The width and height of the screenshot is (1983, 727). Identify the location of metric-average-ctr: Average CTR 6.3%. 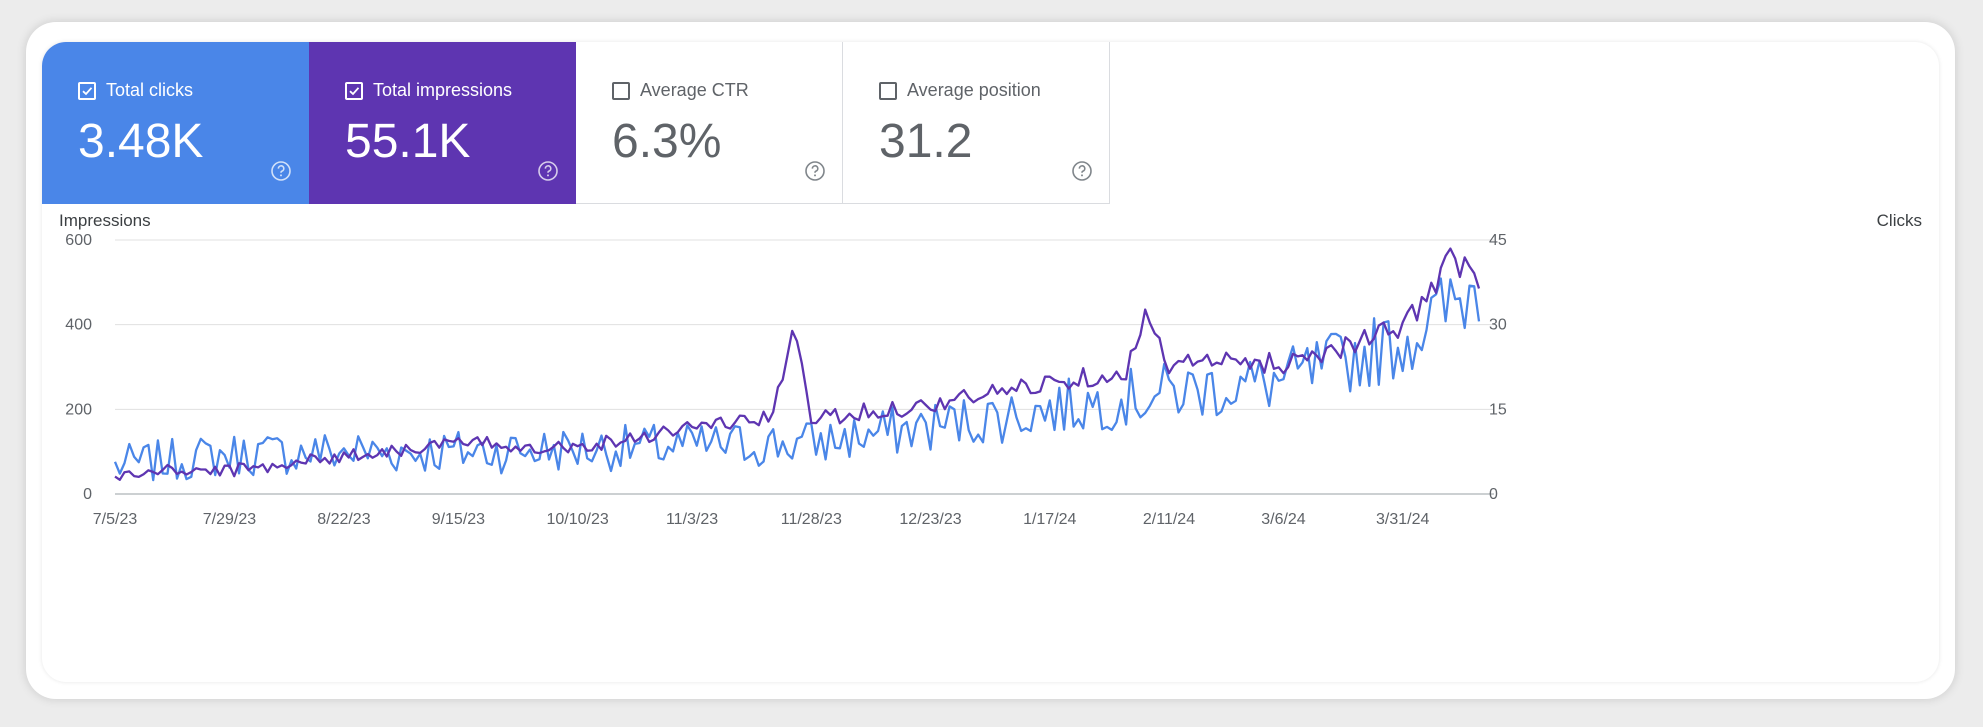
(709, 123).